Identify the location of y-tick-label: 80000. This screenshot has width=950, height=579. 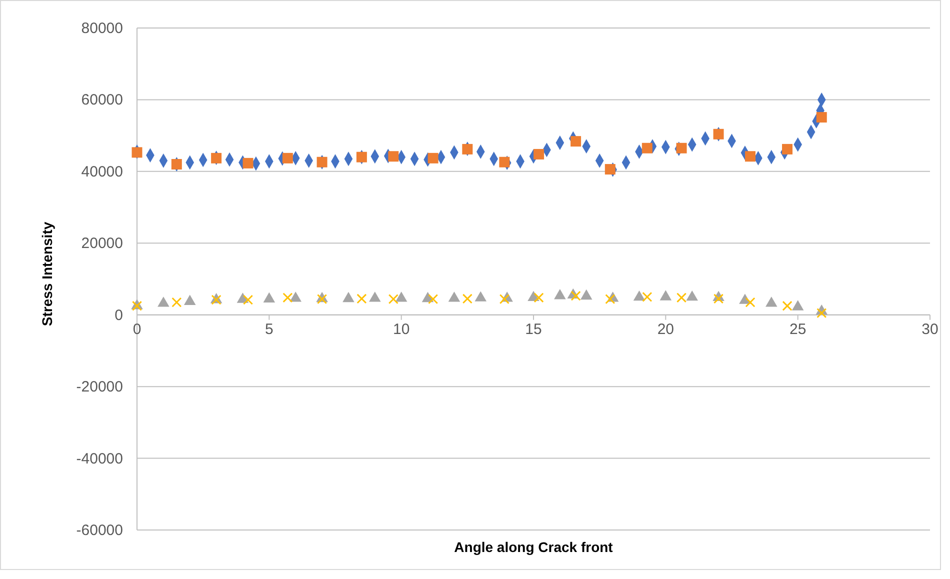
(102, 28).